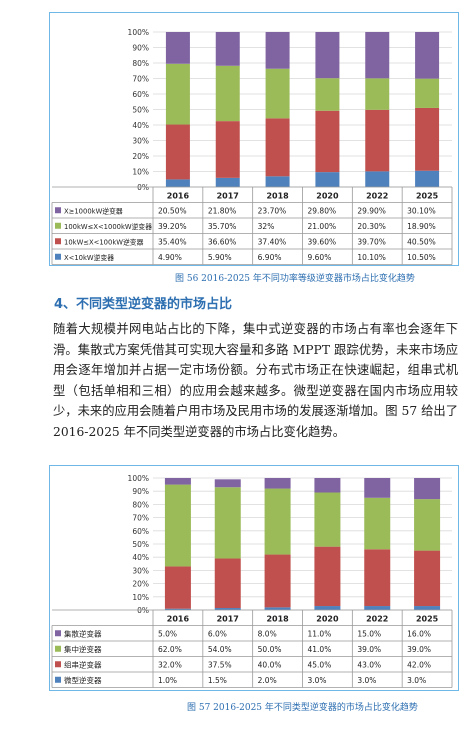  I want to click on data-label: 1.5%, so click(217, 680).